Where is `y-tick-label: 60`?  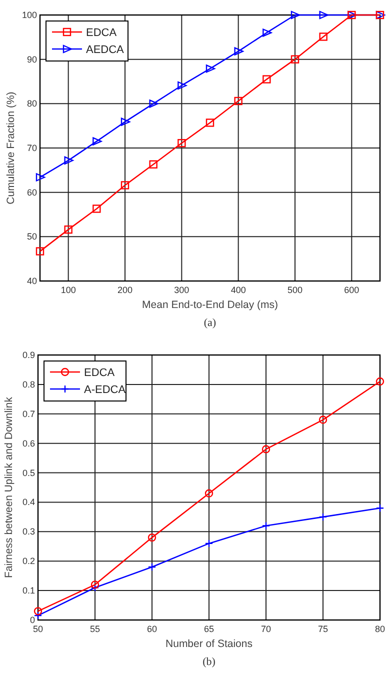 y-tick-label: 60 is located at coordinates (31, 192).